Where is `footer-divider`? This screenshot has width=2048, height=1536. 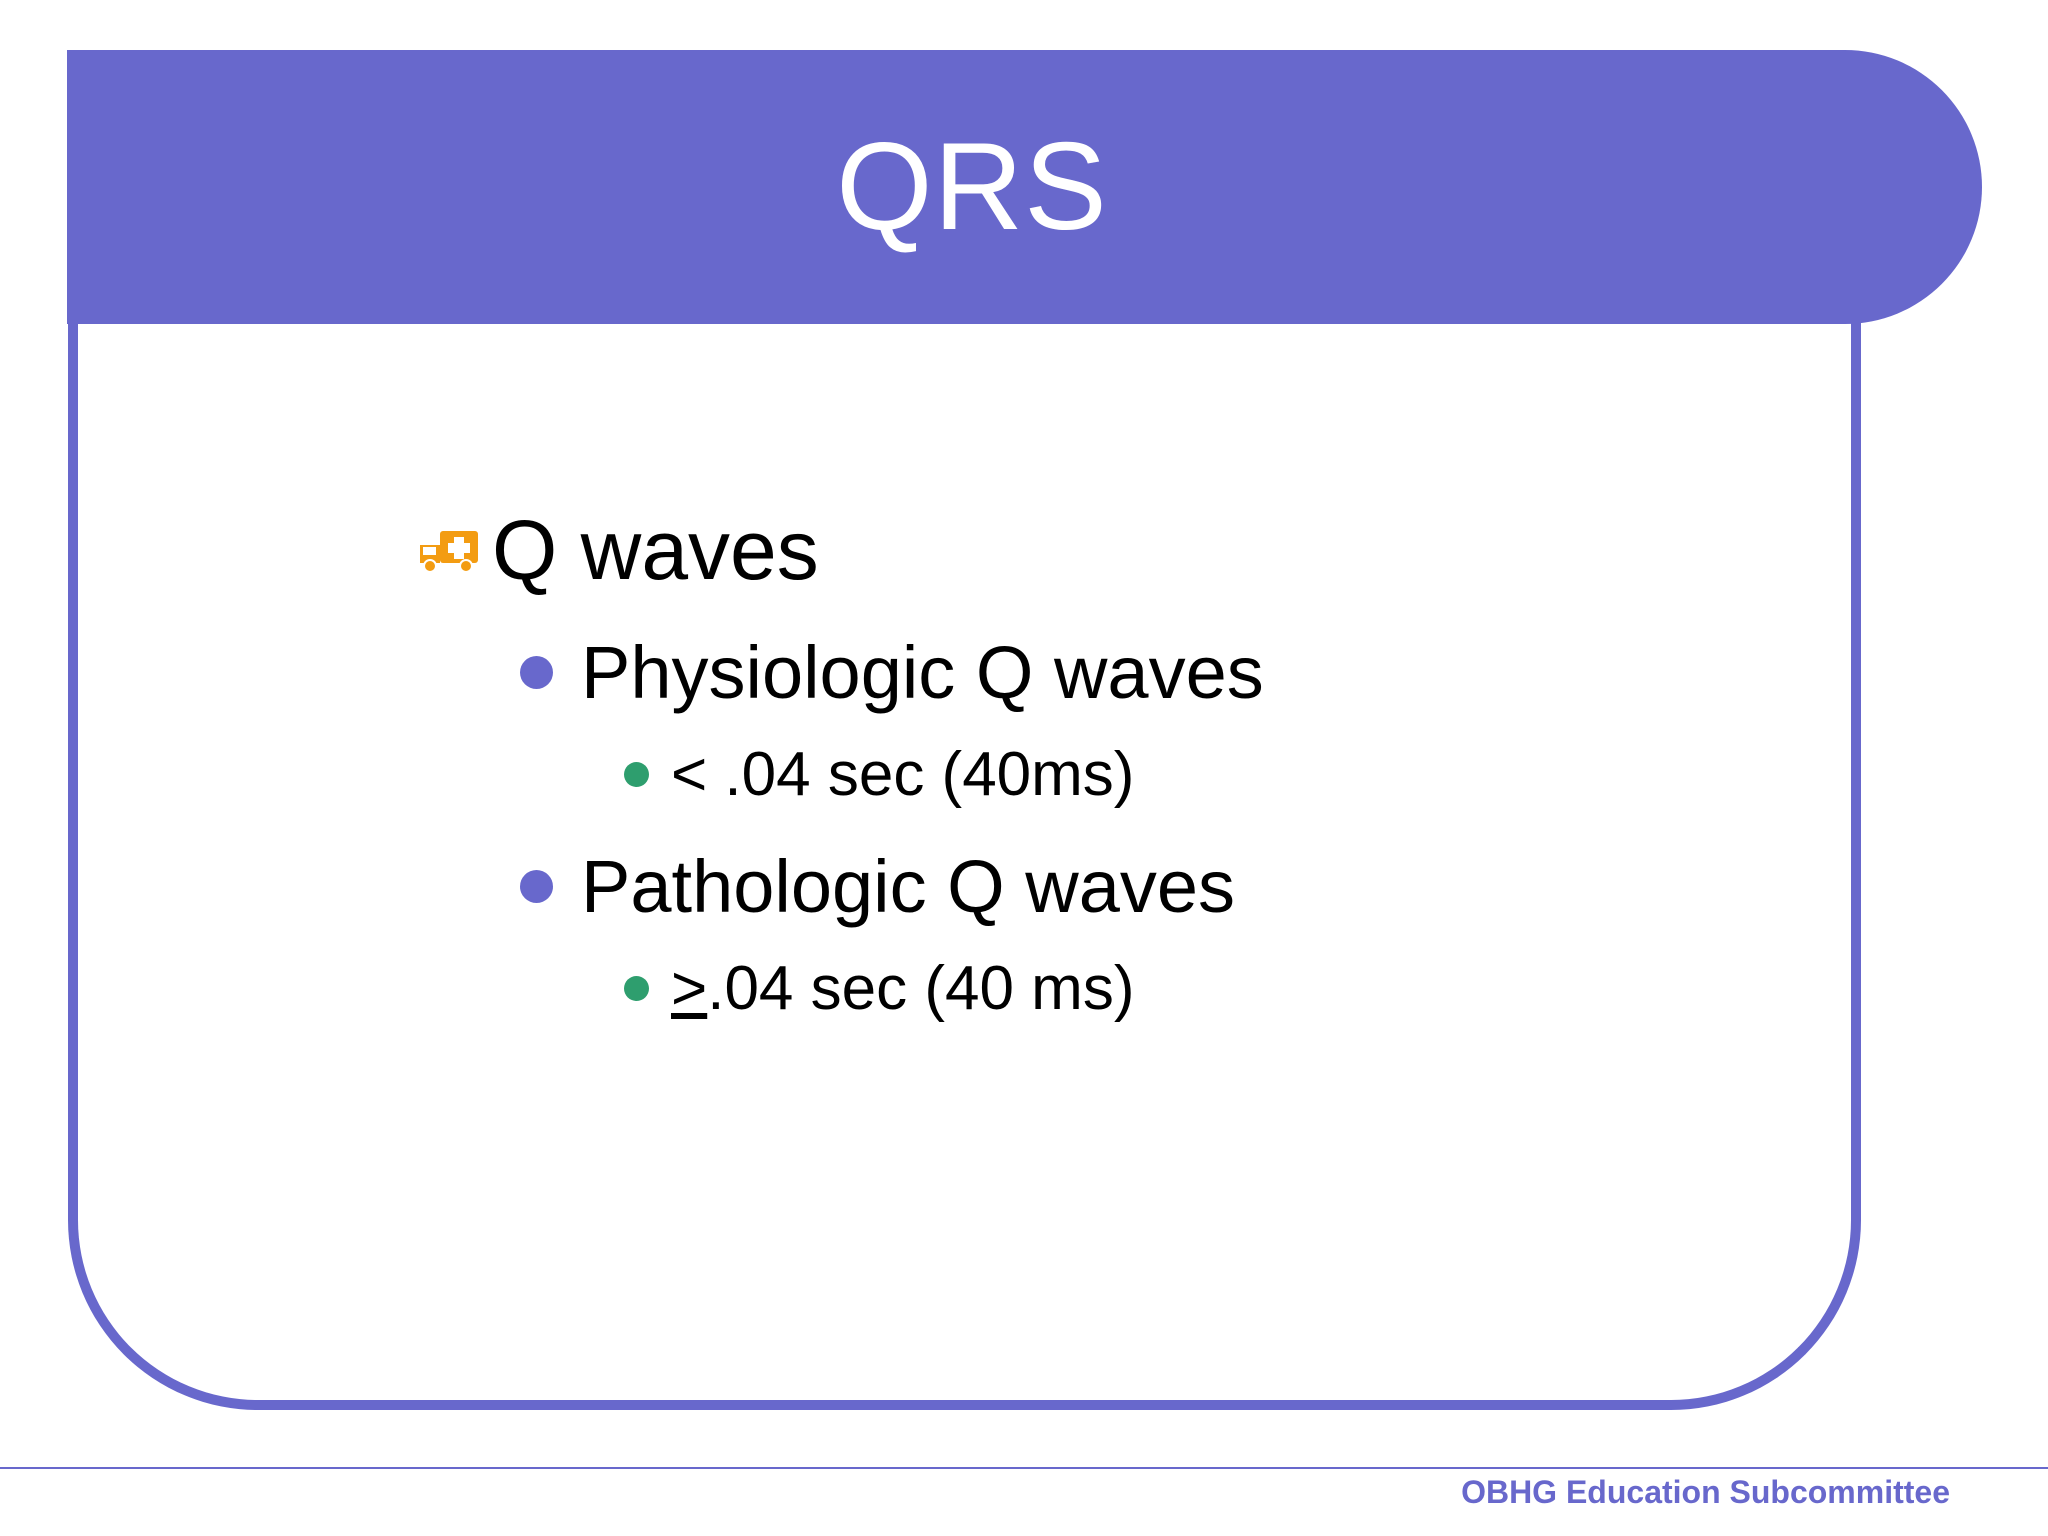 footer-divider is located at coordinates (1024, 1468).